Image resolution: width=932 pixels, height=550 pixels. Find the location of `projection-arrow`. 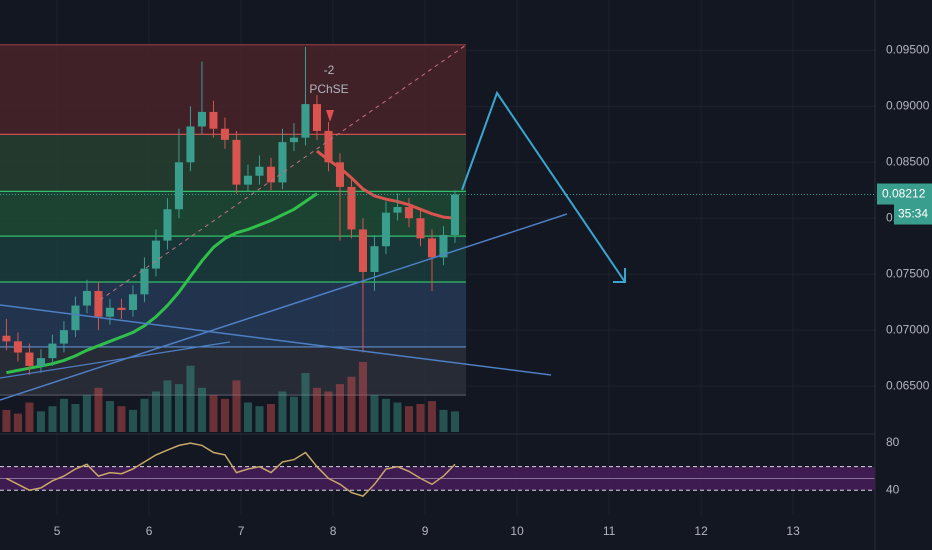

projection-arrow is located at coordinates (619, 275).